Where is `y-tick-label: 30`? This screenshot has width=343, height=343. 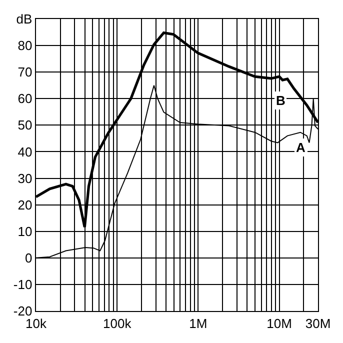
y-tick-label: 30 is located at coordinates (25, 178).